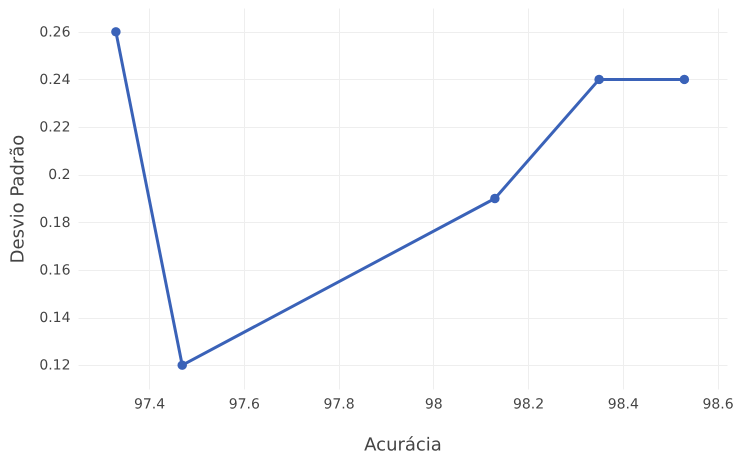 The image size is (742, 460). Describe the element at coordinates (17, 199) in the screenshot. I see `y-axis-title: Desvio Padrão` at that location.